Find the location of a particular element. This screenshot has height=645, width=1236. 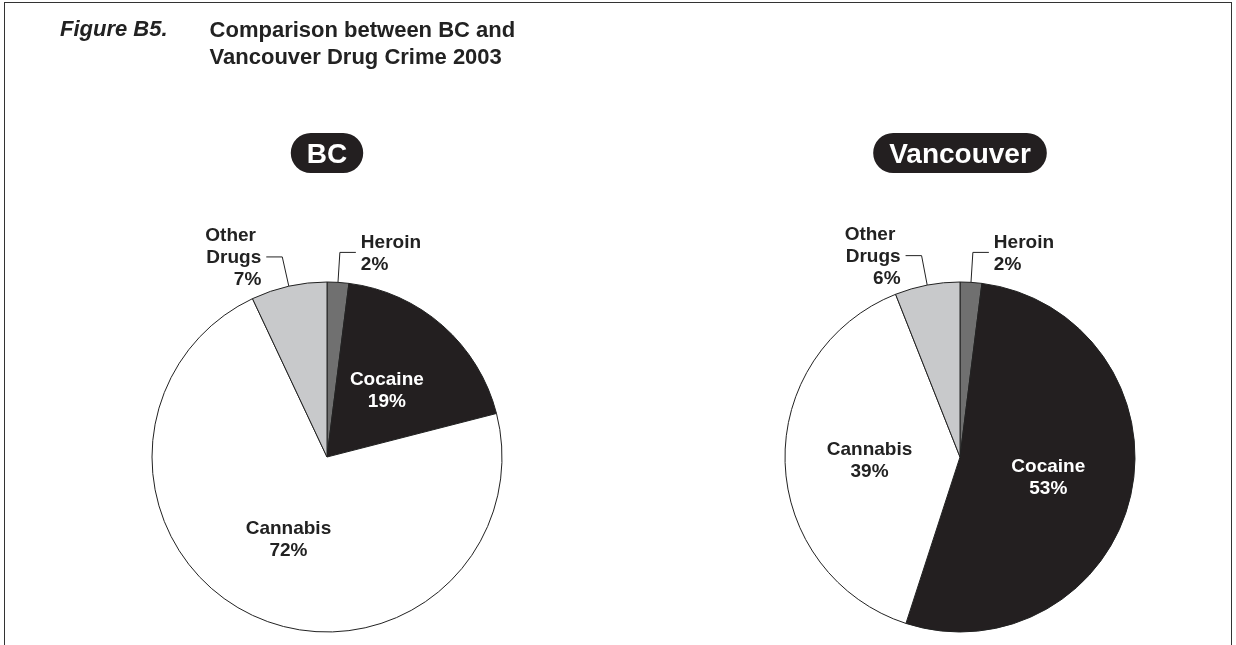

data-label: 72% is located at coordinates (288, 550).